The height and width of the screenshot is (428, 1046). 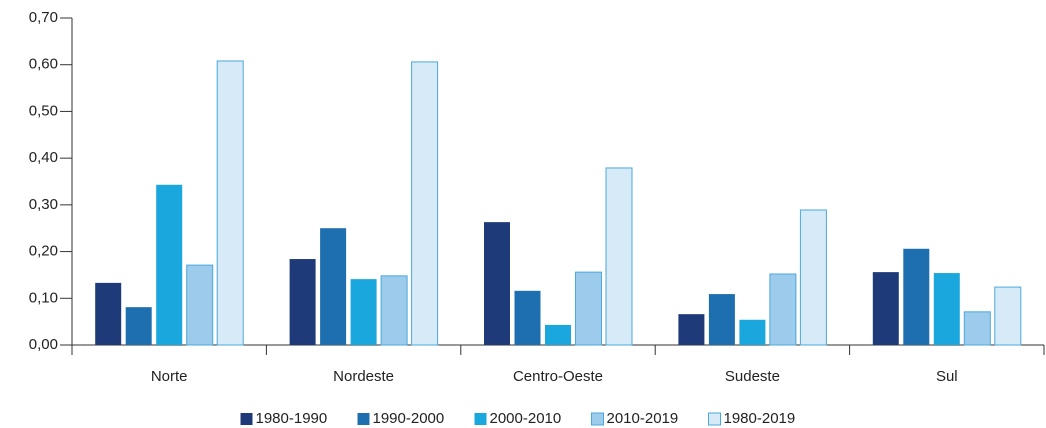 I want to click on legend-label: 1990-2000, so click(x=409, y=418).